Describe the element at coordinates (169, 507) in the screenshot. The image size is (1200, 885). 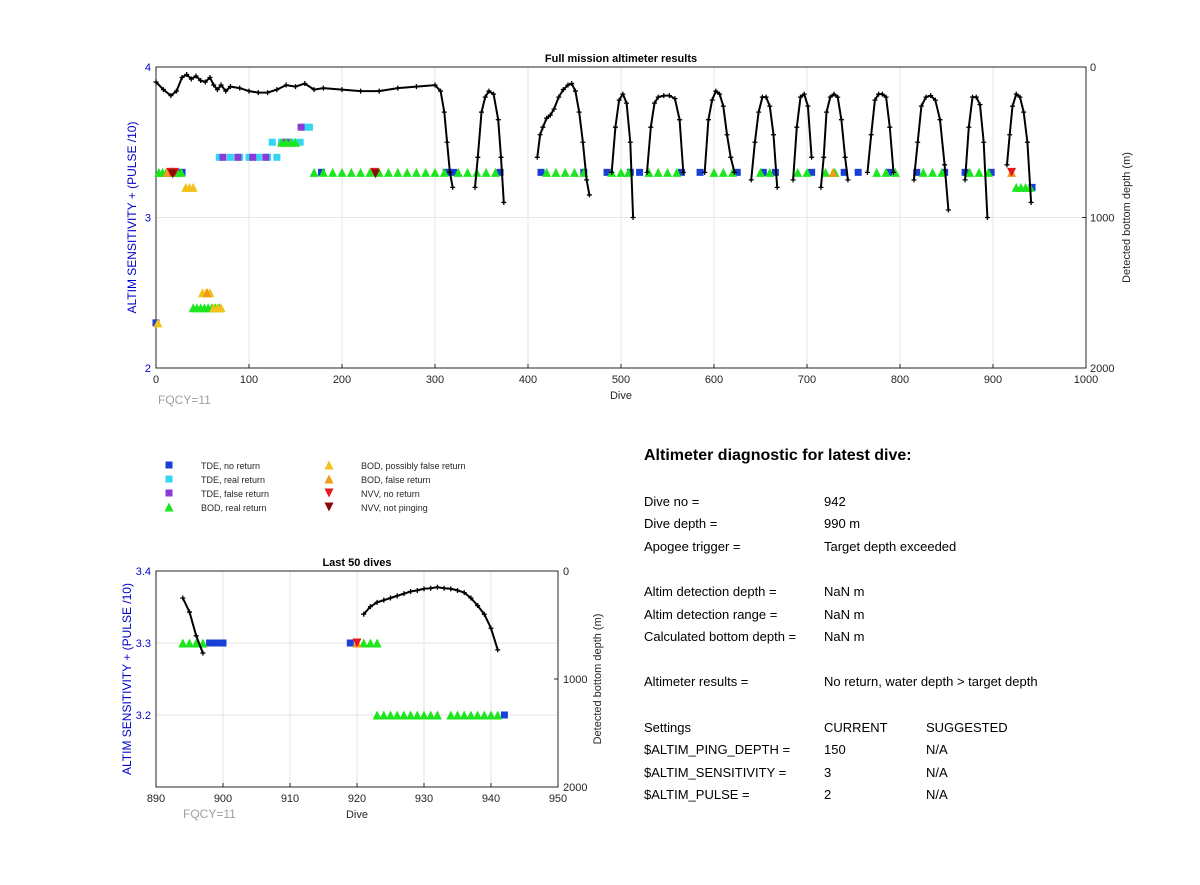
I see `legend-marker-bod-real-return` at that location.